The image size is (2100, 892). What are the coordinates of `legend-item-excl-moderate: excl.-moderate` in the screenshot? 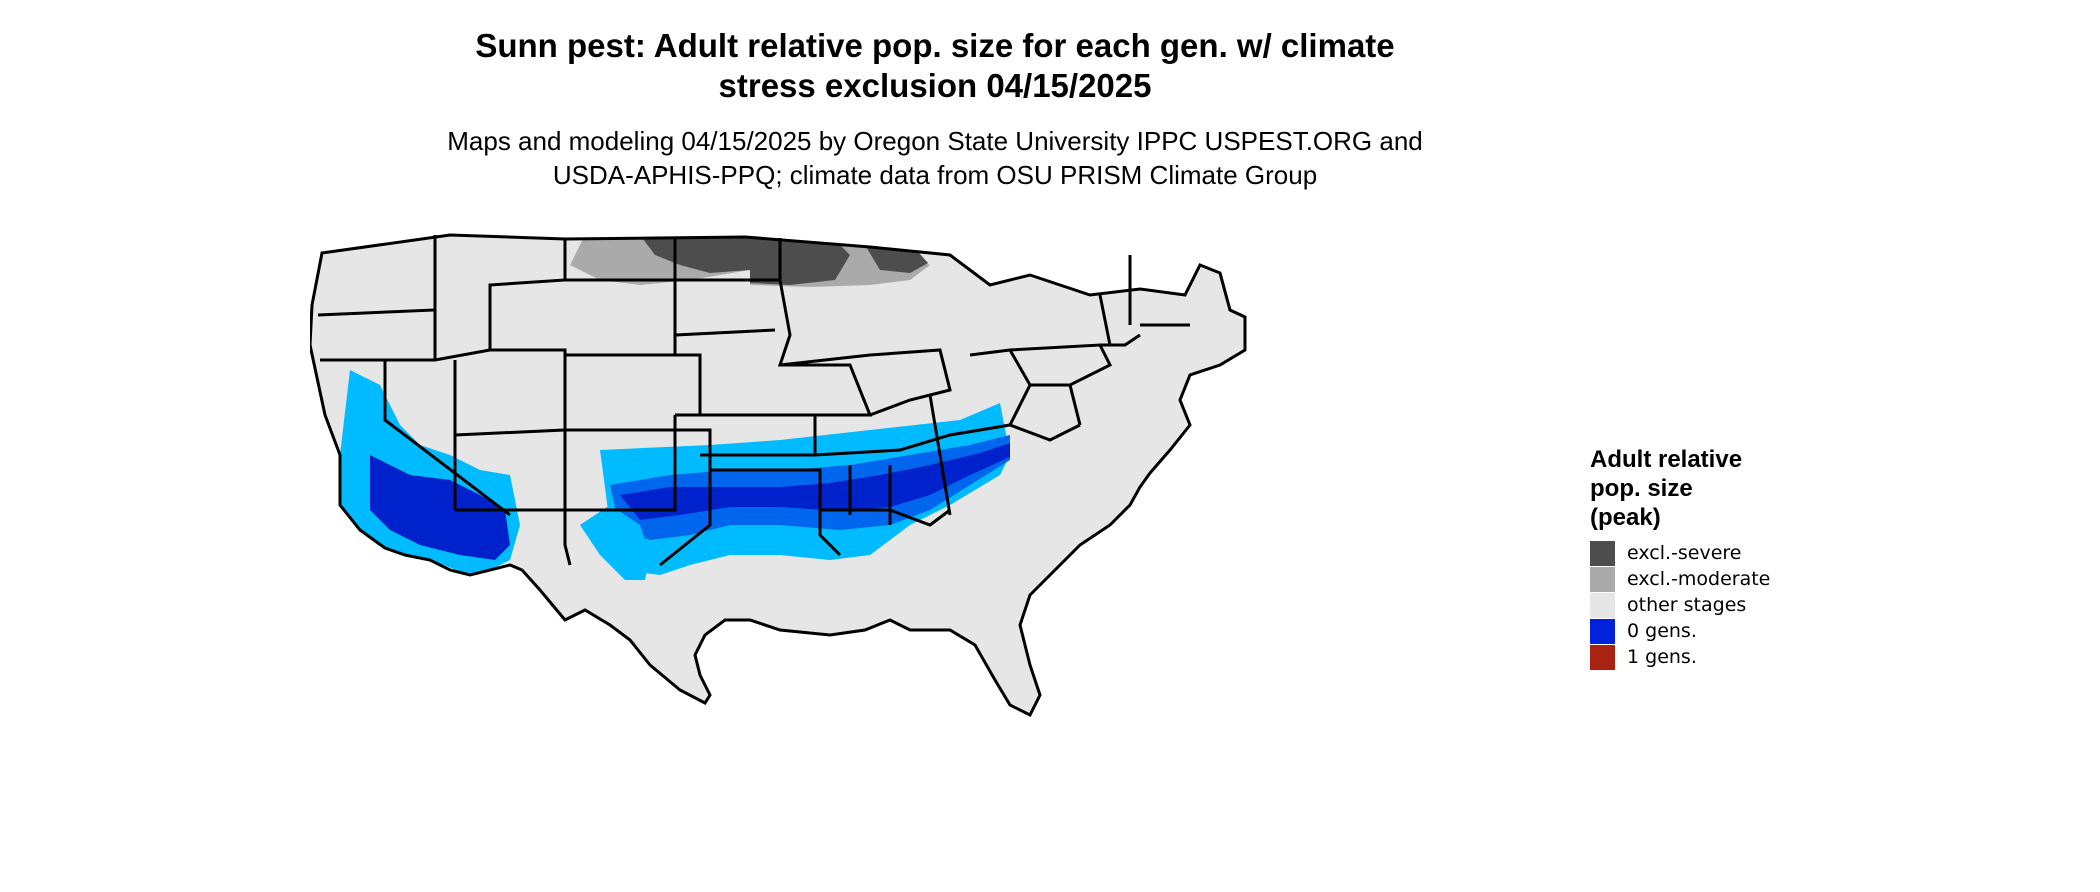 It's located at (1720, 579).